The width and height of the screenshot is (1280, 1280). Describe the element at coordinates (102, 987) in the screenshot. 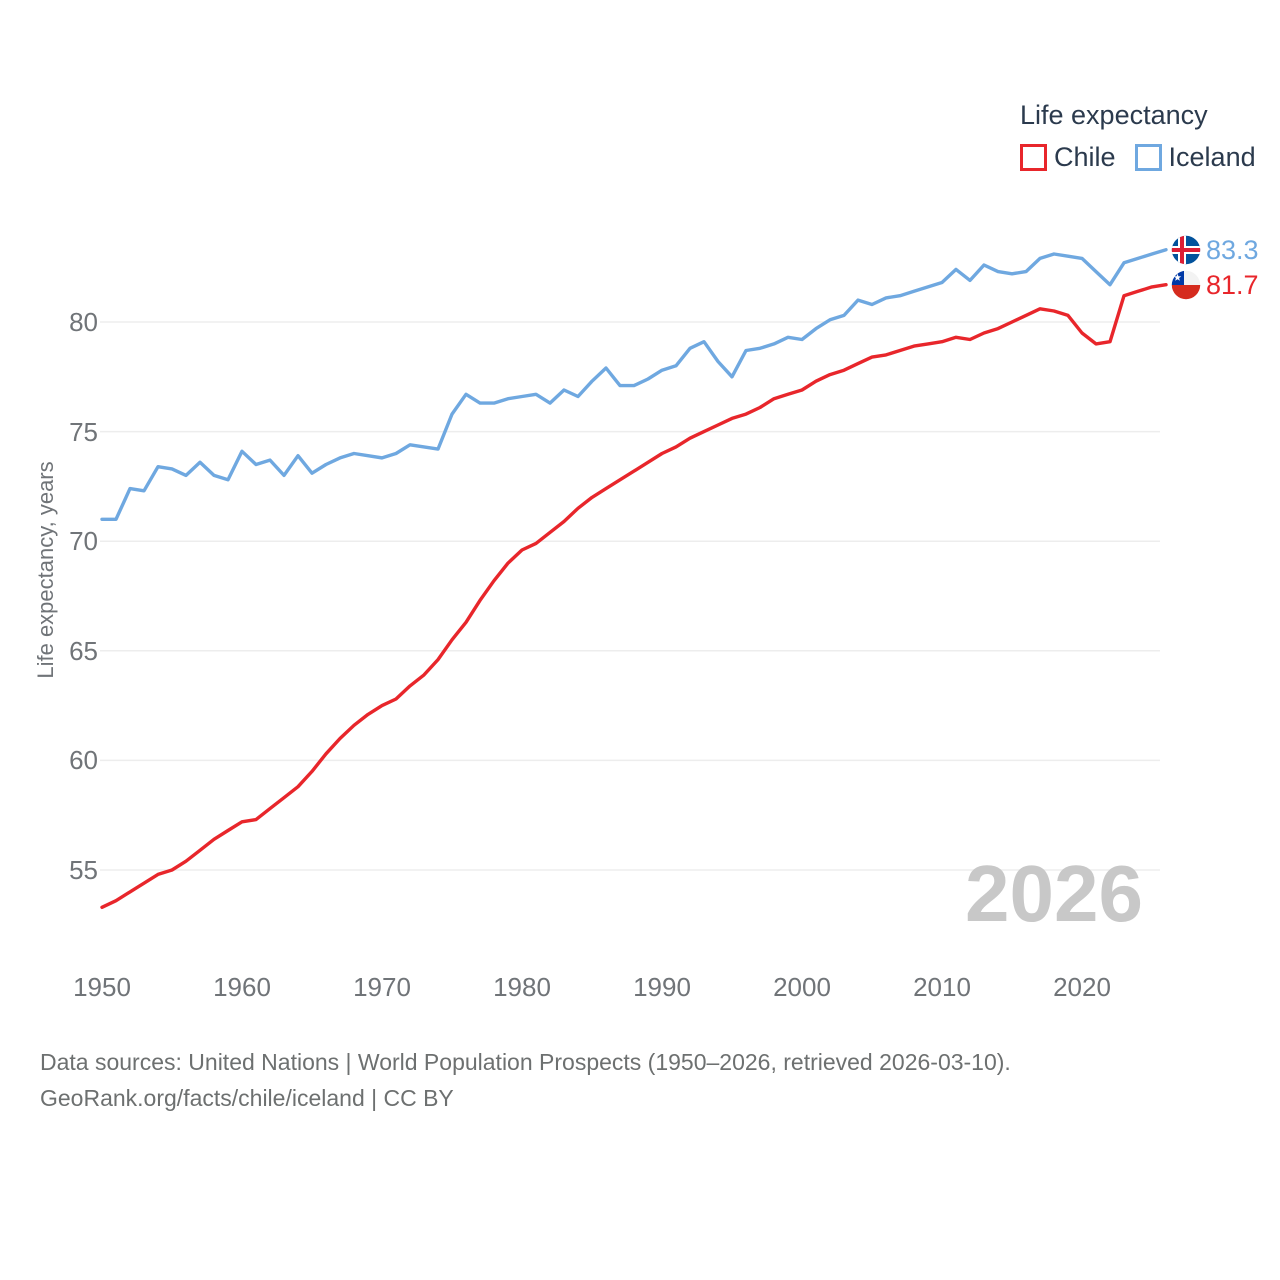

I see `x-tick-label: 1950` at that location.